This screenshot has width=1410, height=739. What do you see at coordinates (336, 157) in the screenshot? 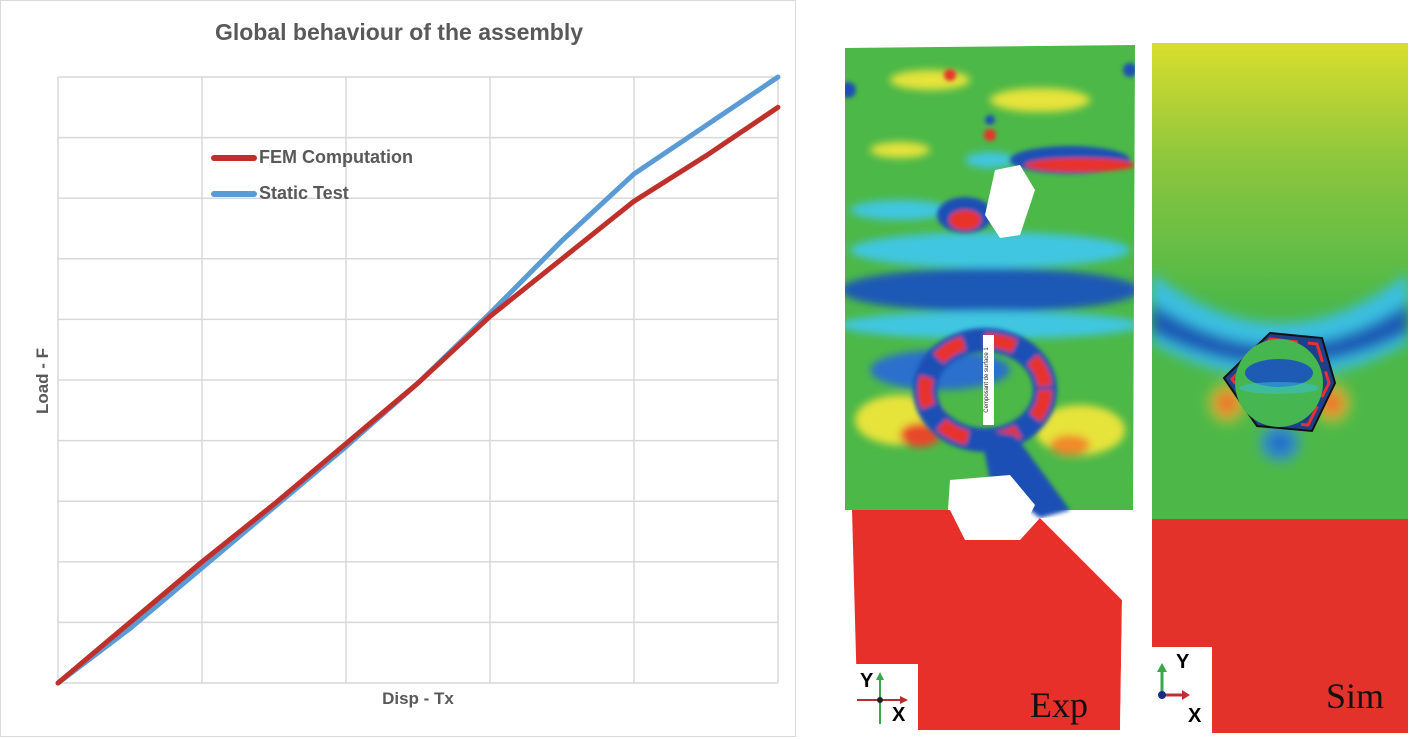
I see `legend-label-fem: FEM Computation` at bounding box center [336, 157].